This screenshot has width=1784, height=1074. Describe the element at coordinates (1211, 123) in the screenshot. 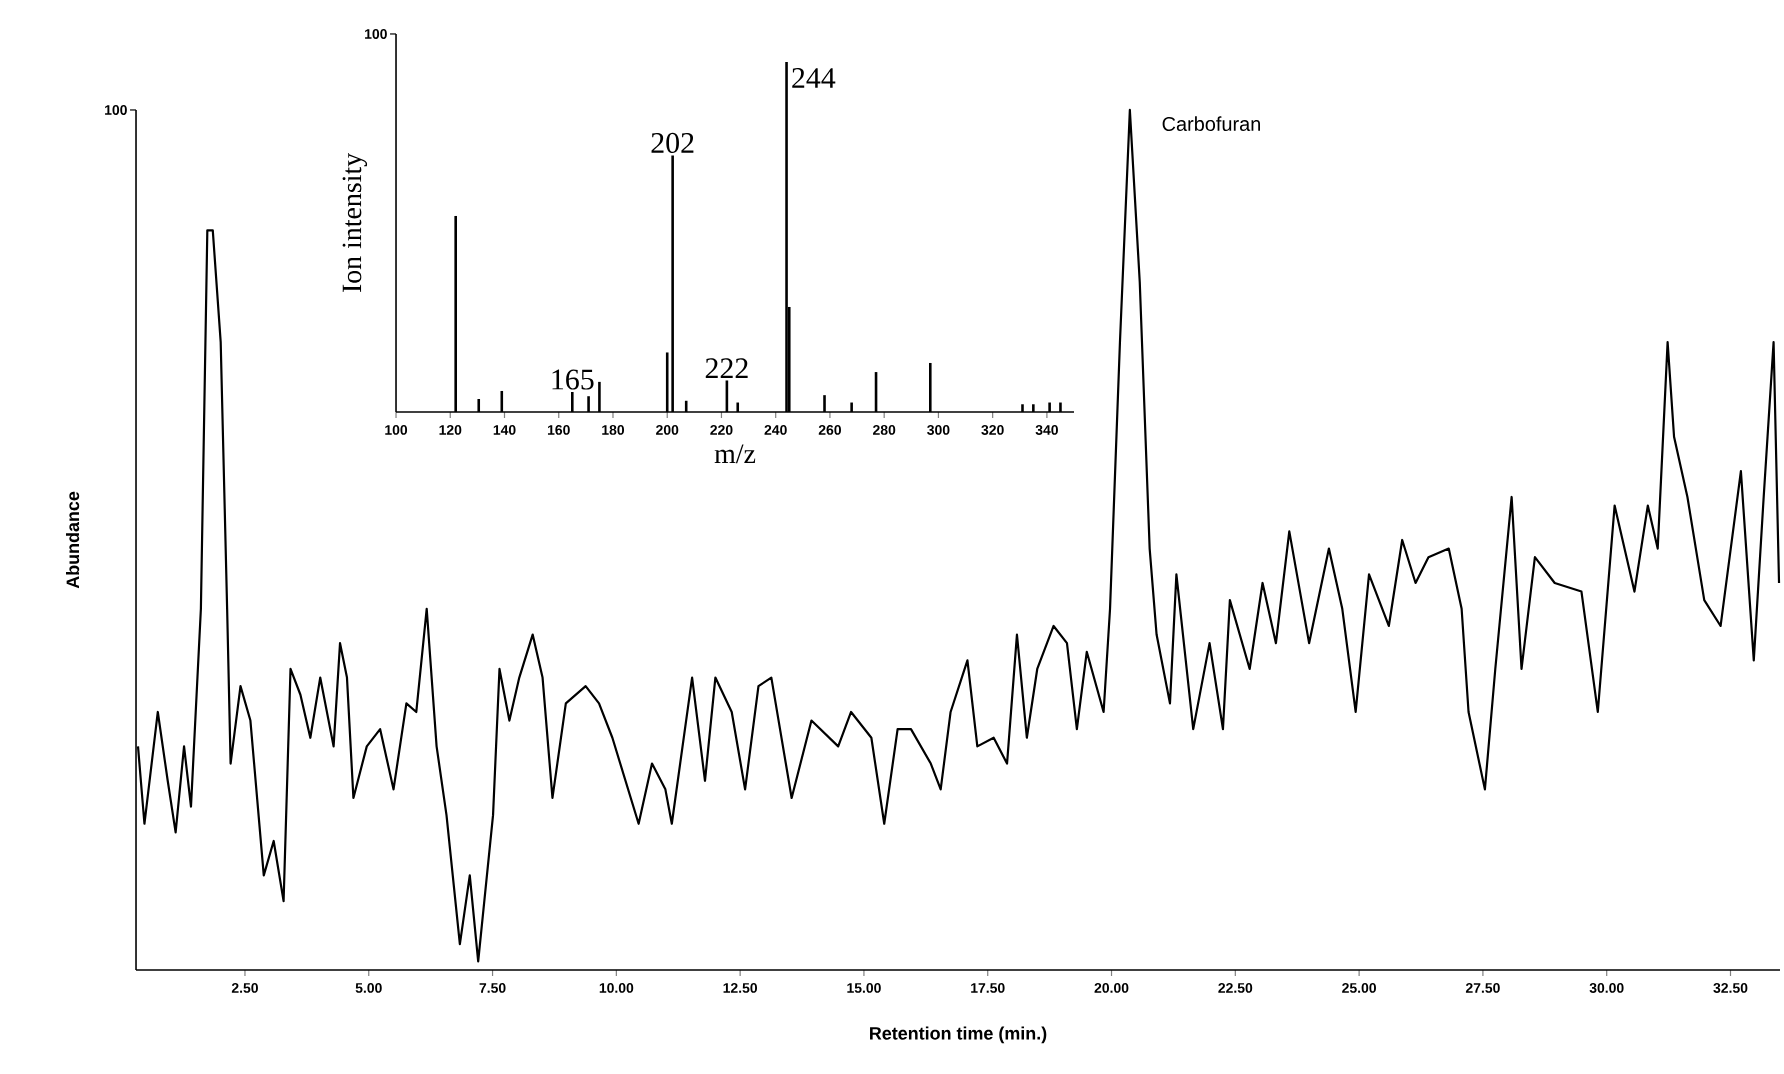

I see `annotation: Carbofuran` at that location.